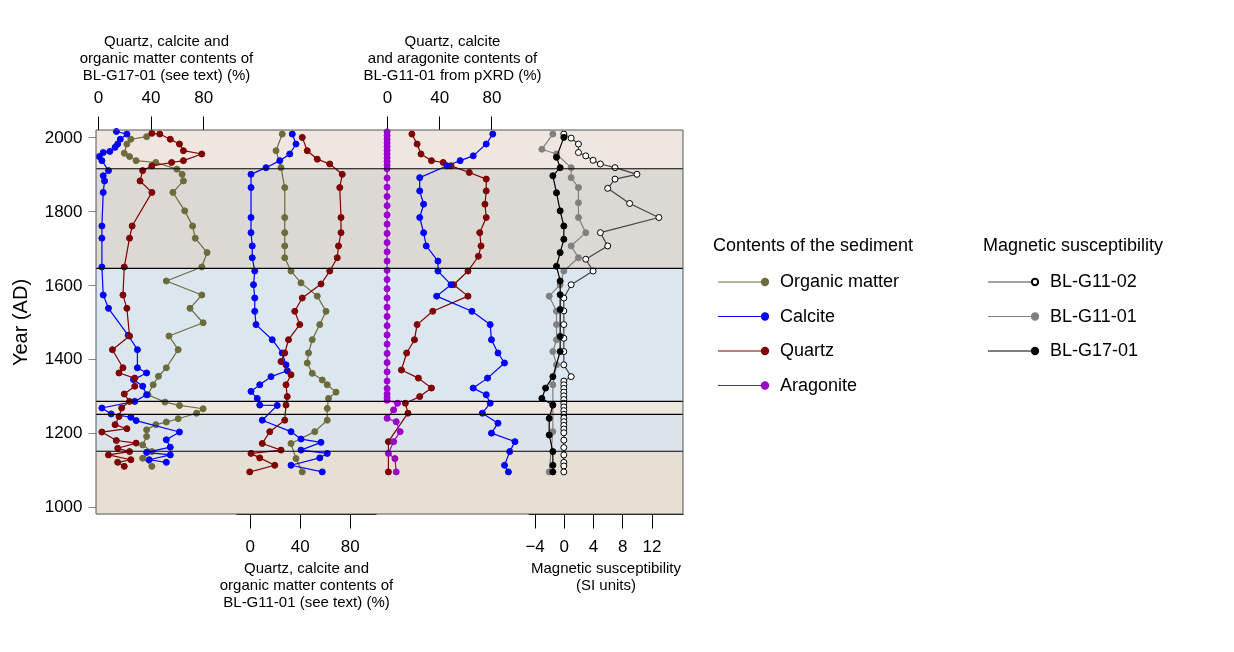  I want to click on legend-label: BL-G11-02, so click(1093, 281).